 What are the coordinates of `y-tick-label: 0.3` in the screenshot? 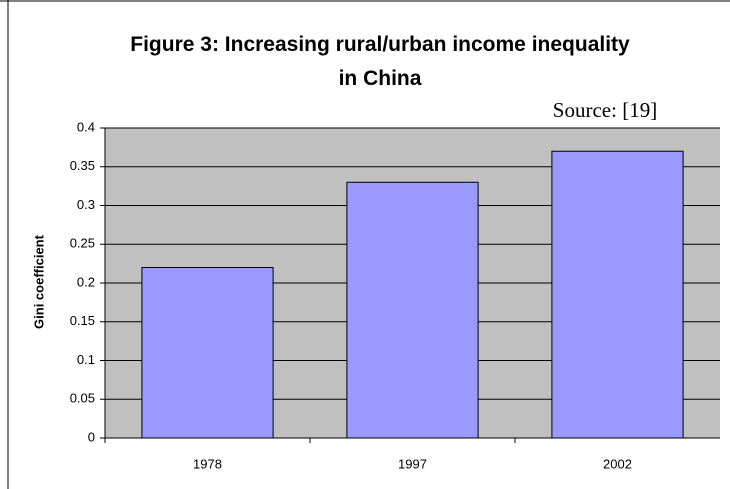 It's located at (86, 204).